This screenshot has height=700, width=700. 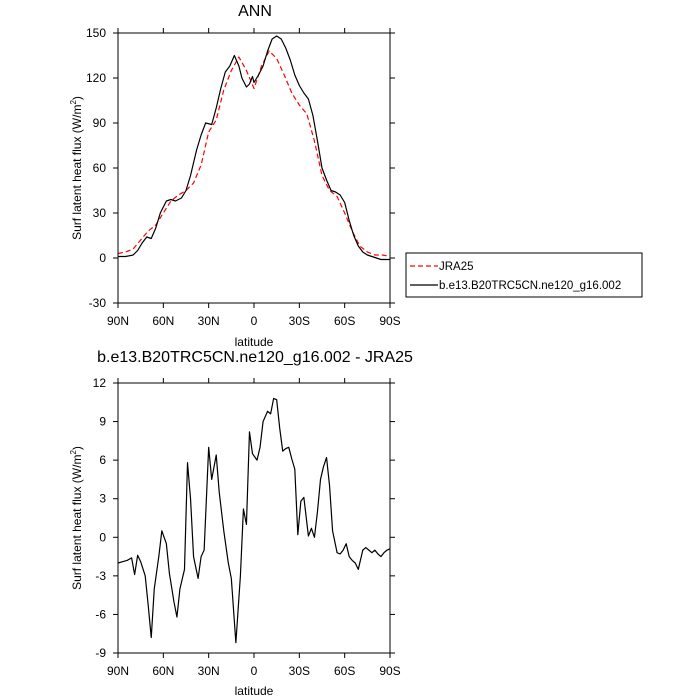 What do you see at coordinates (102, 537) in the screenshot?
I see `bottom-y-tick-label: 0` at bounding box center [102, 537].